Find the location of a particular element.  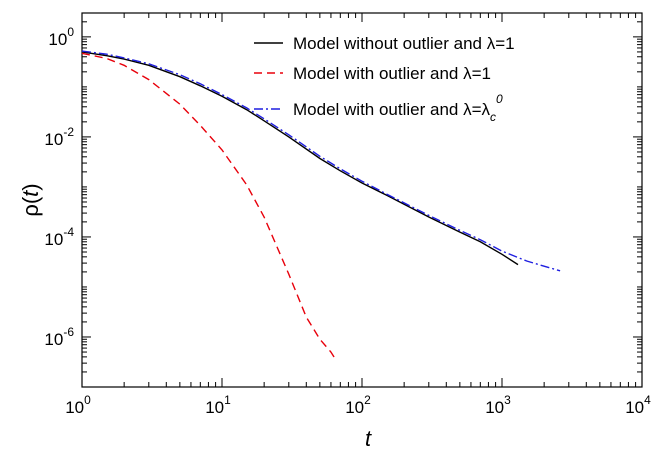

x-tick-label: 10⁴ is located at coordinates (638, 405).